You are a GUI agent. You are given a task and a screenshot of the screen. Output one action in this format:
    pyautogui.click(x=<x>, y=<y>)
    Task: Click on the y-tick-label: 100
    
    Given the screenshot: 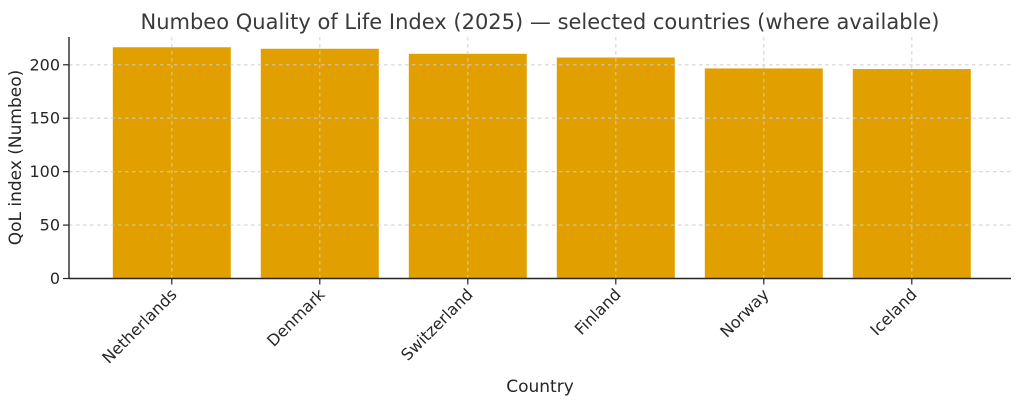 What is the action you would take?
    pyautogui.click(x=44, y=171)
    